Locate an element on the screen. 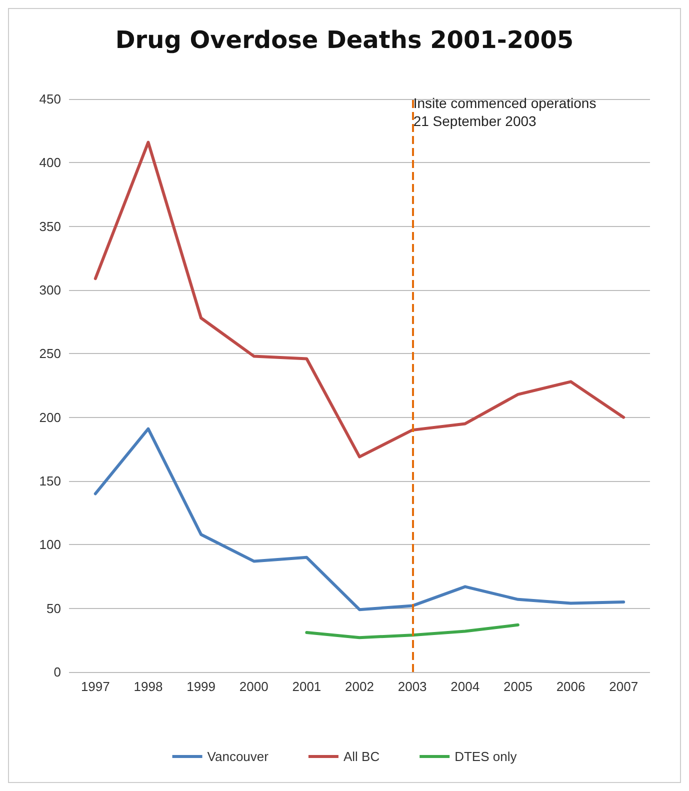 This screenshot has height=791, width=689. y-tick-label: 150 is located at coordinates (50, 481).